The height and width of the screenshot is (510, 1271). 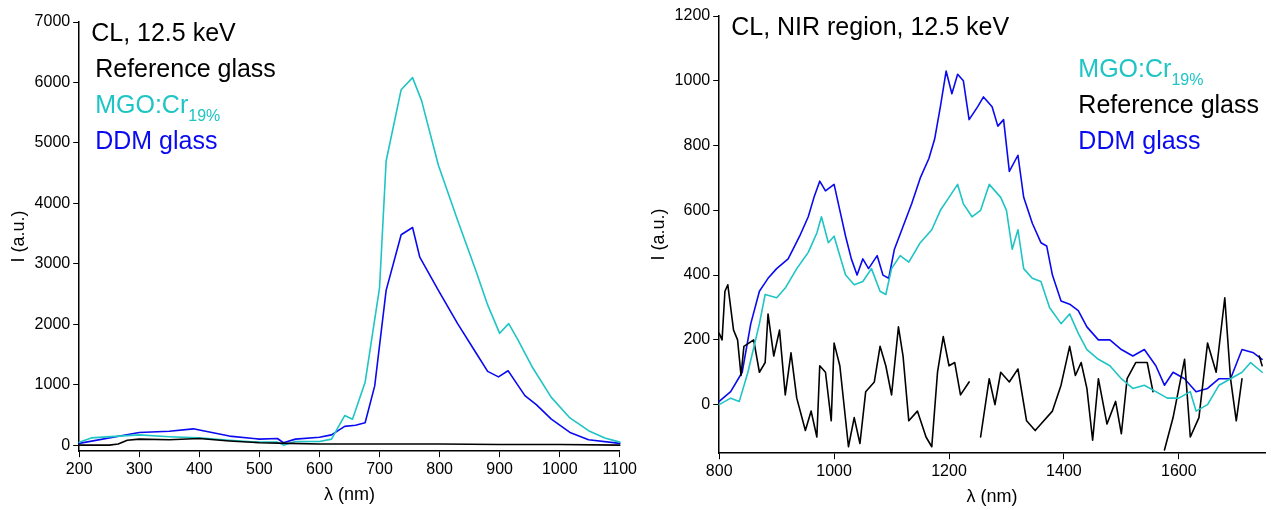 What do you see at coordinates (692, 15) in the screenshot?
I see `y-tick-label: 1200` at bounding box center [692, 15].